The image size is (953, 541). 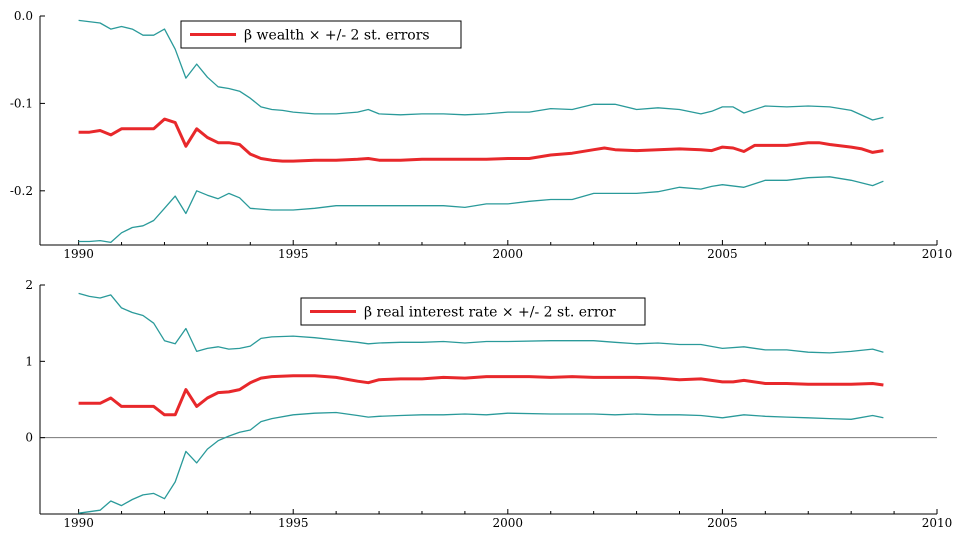 I want to click on legend: β real interest rate × +/- 2 st. error, so click(x=473, y=311).